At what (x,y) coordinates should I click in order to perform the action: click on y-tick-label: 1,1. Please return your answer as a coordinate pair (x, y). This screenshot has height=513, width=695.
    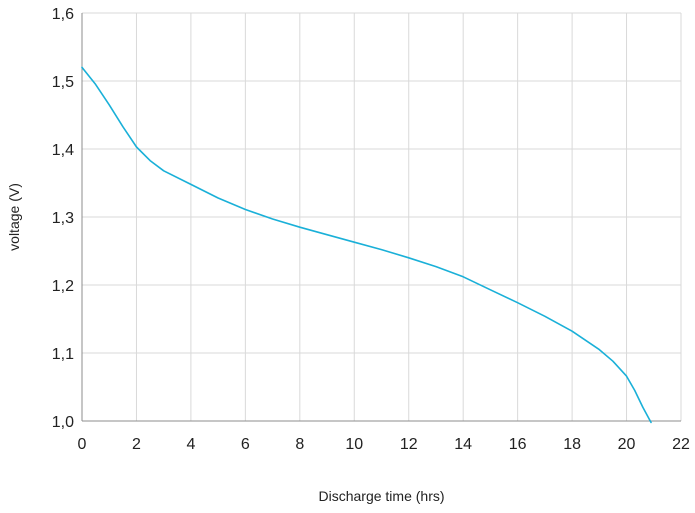
    Looking at the image, I should click on (63, 354).